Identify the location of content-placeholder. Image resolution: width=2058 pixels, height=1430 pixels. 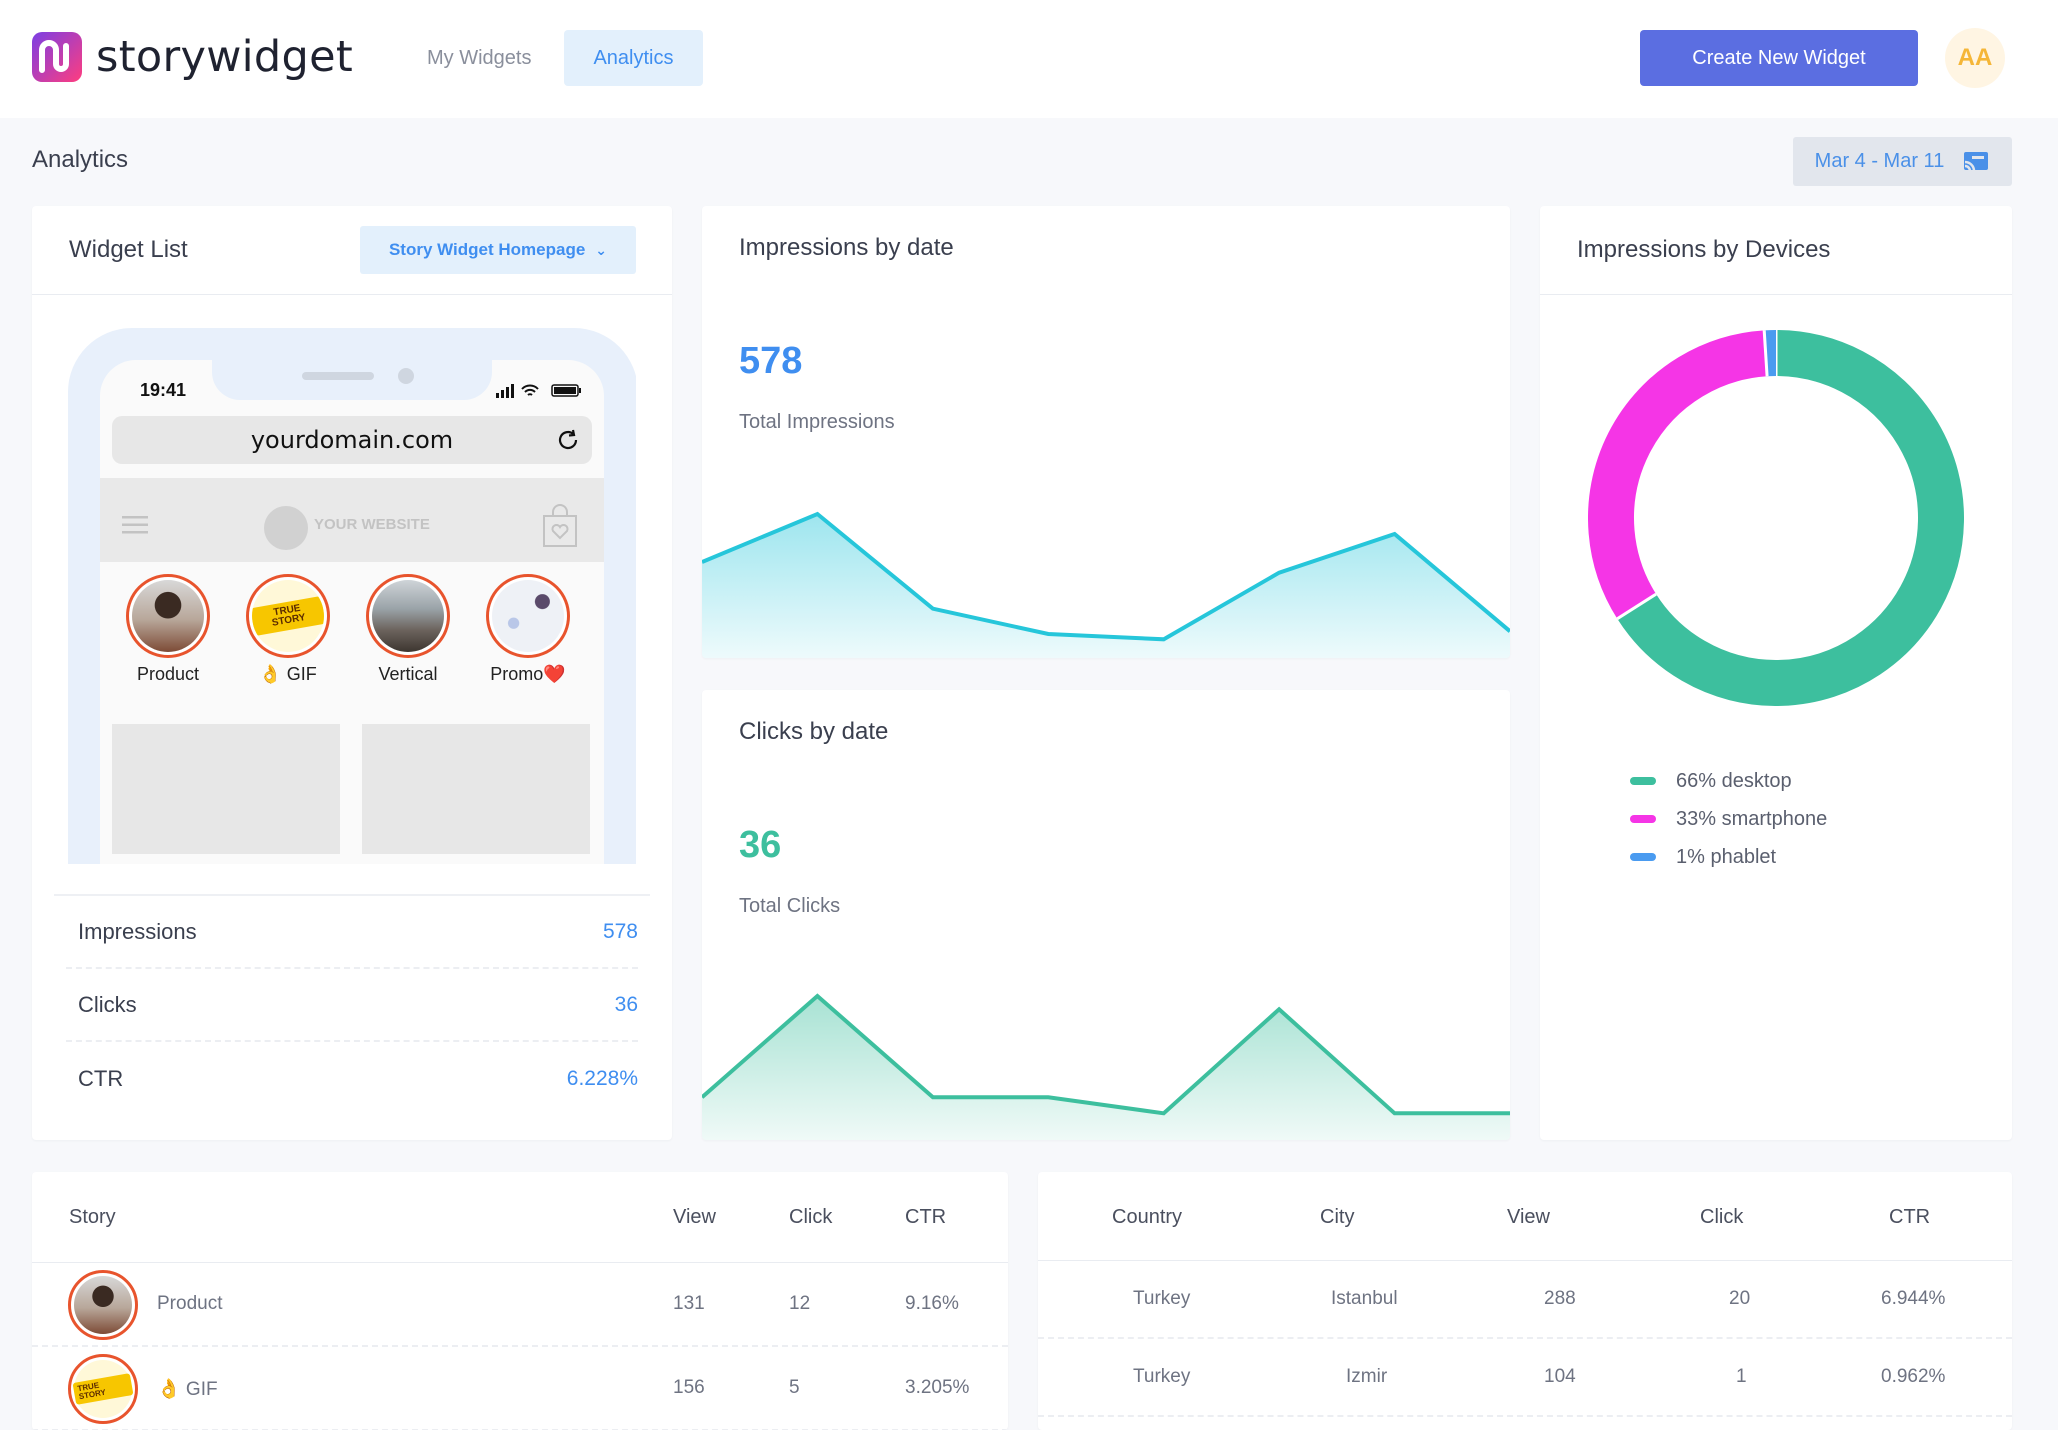
(226, 789).